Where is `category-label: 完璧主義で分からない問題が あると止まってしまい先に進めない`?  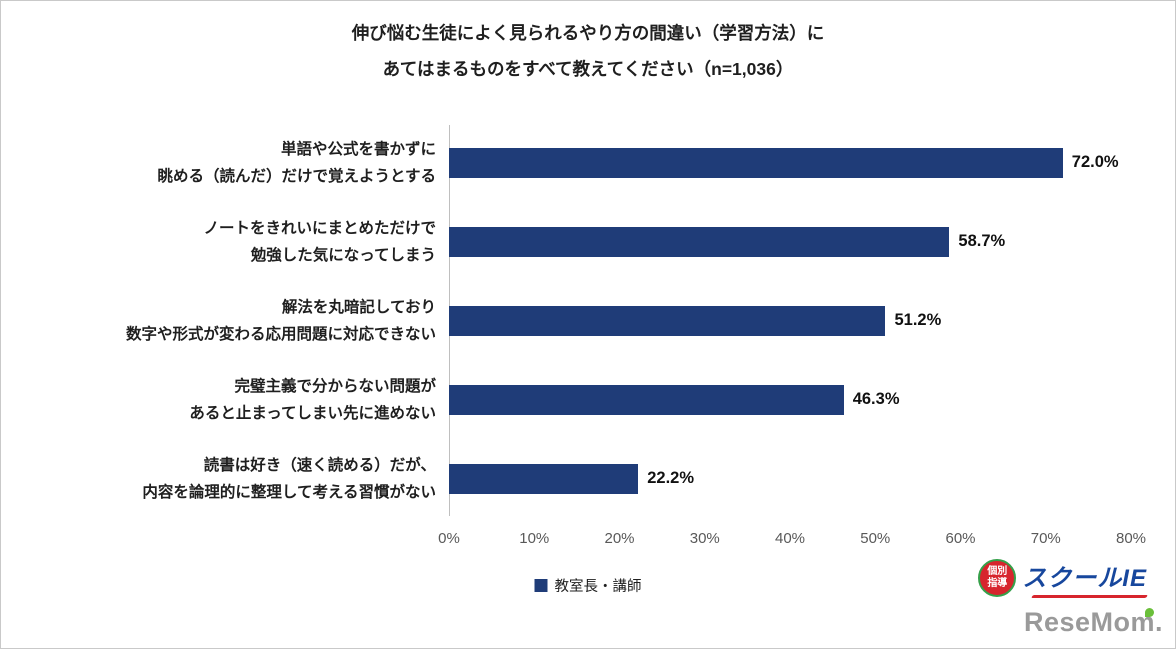 category-label: 完璧主義で分からない問題が あると止まってしまい先に進めない is located at coordinates (312, 399).